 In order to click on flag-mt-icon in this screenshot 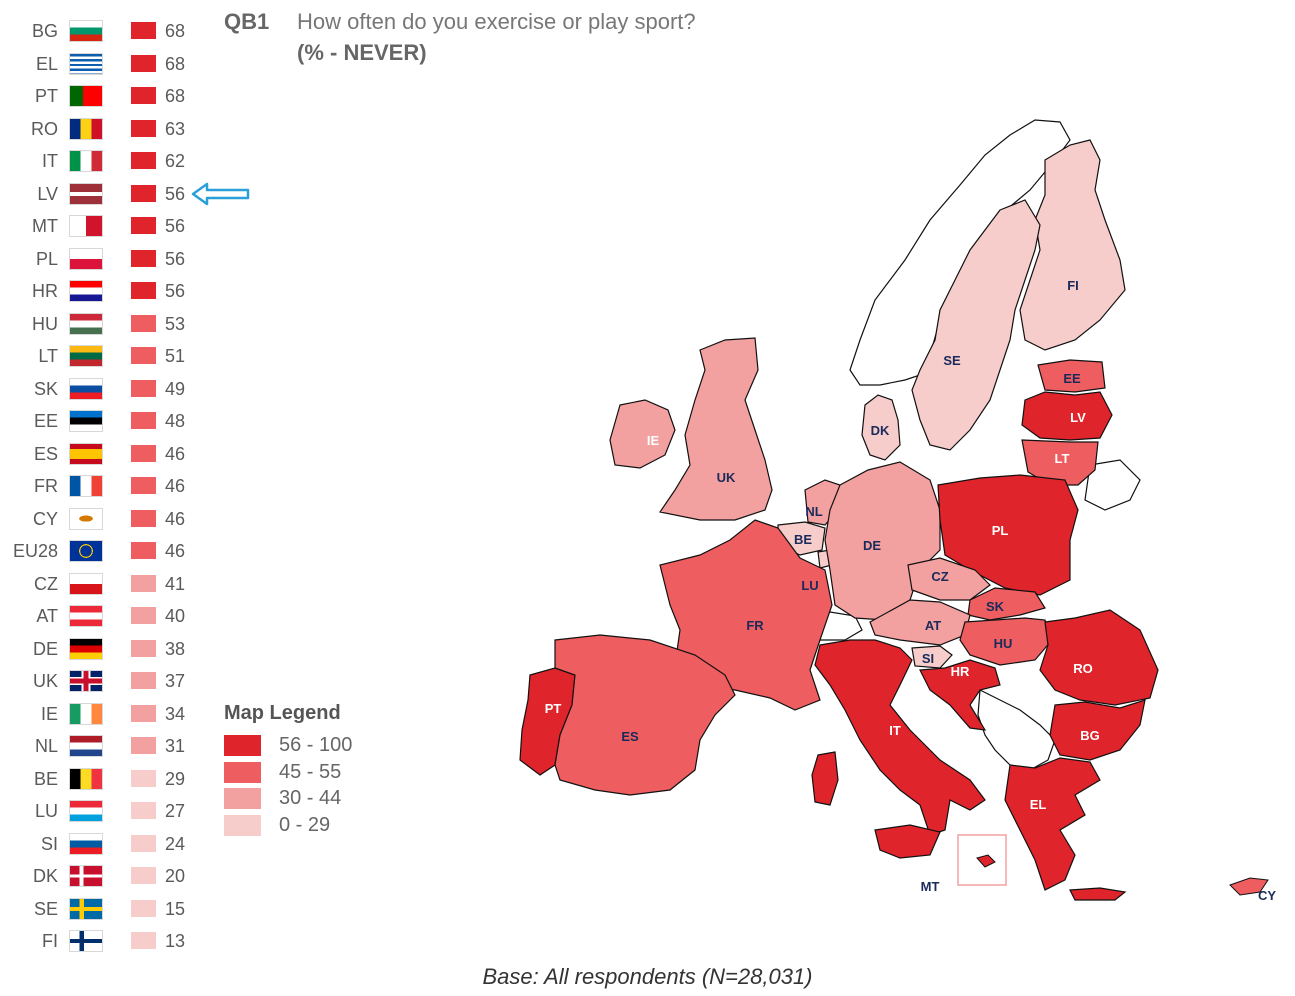, I will do `click(86, 226)`.